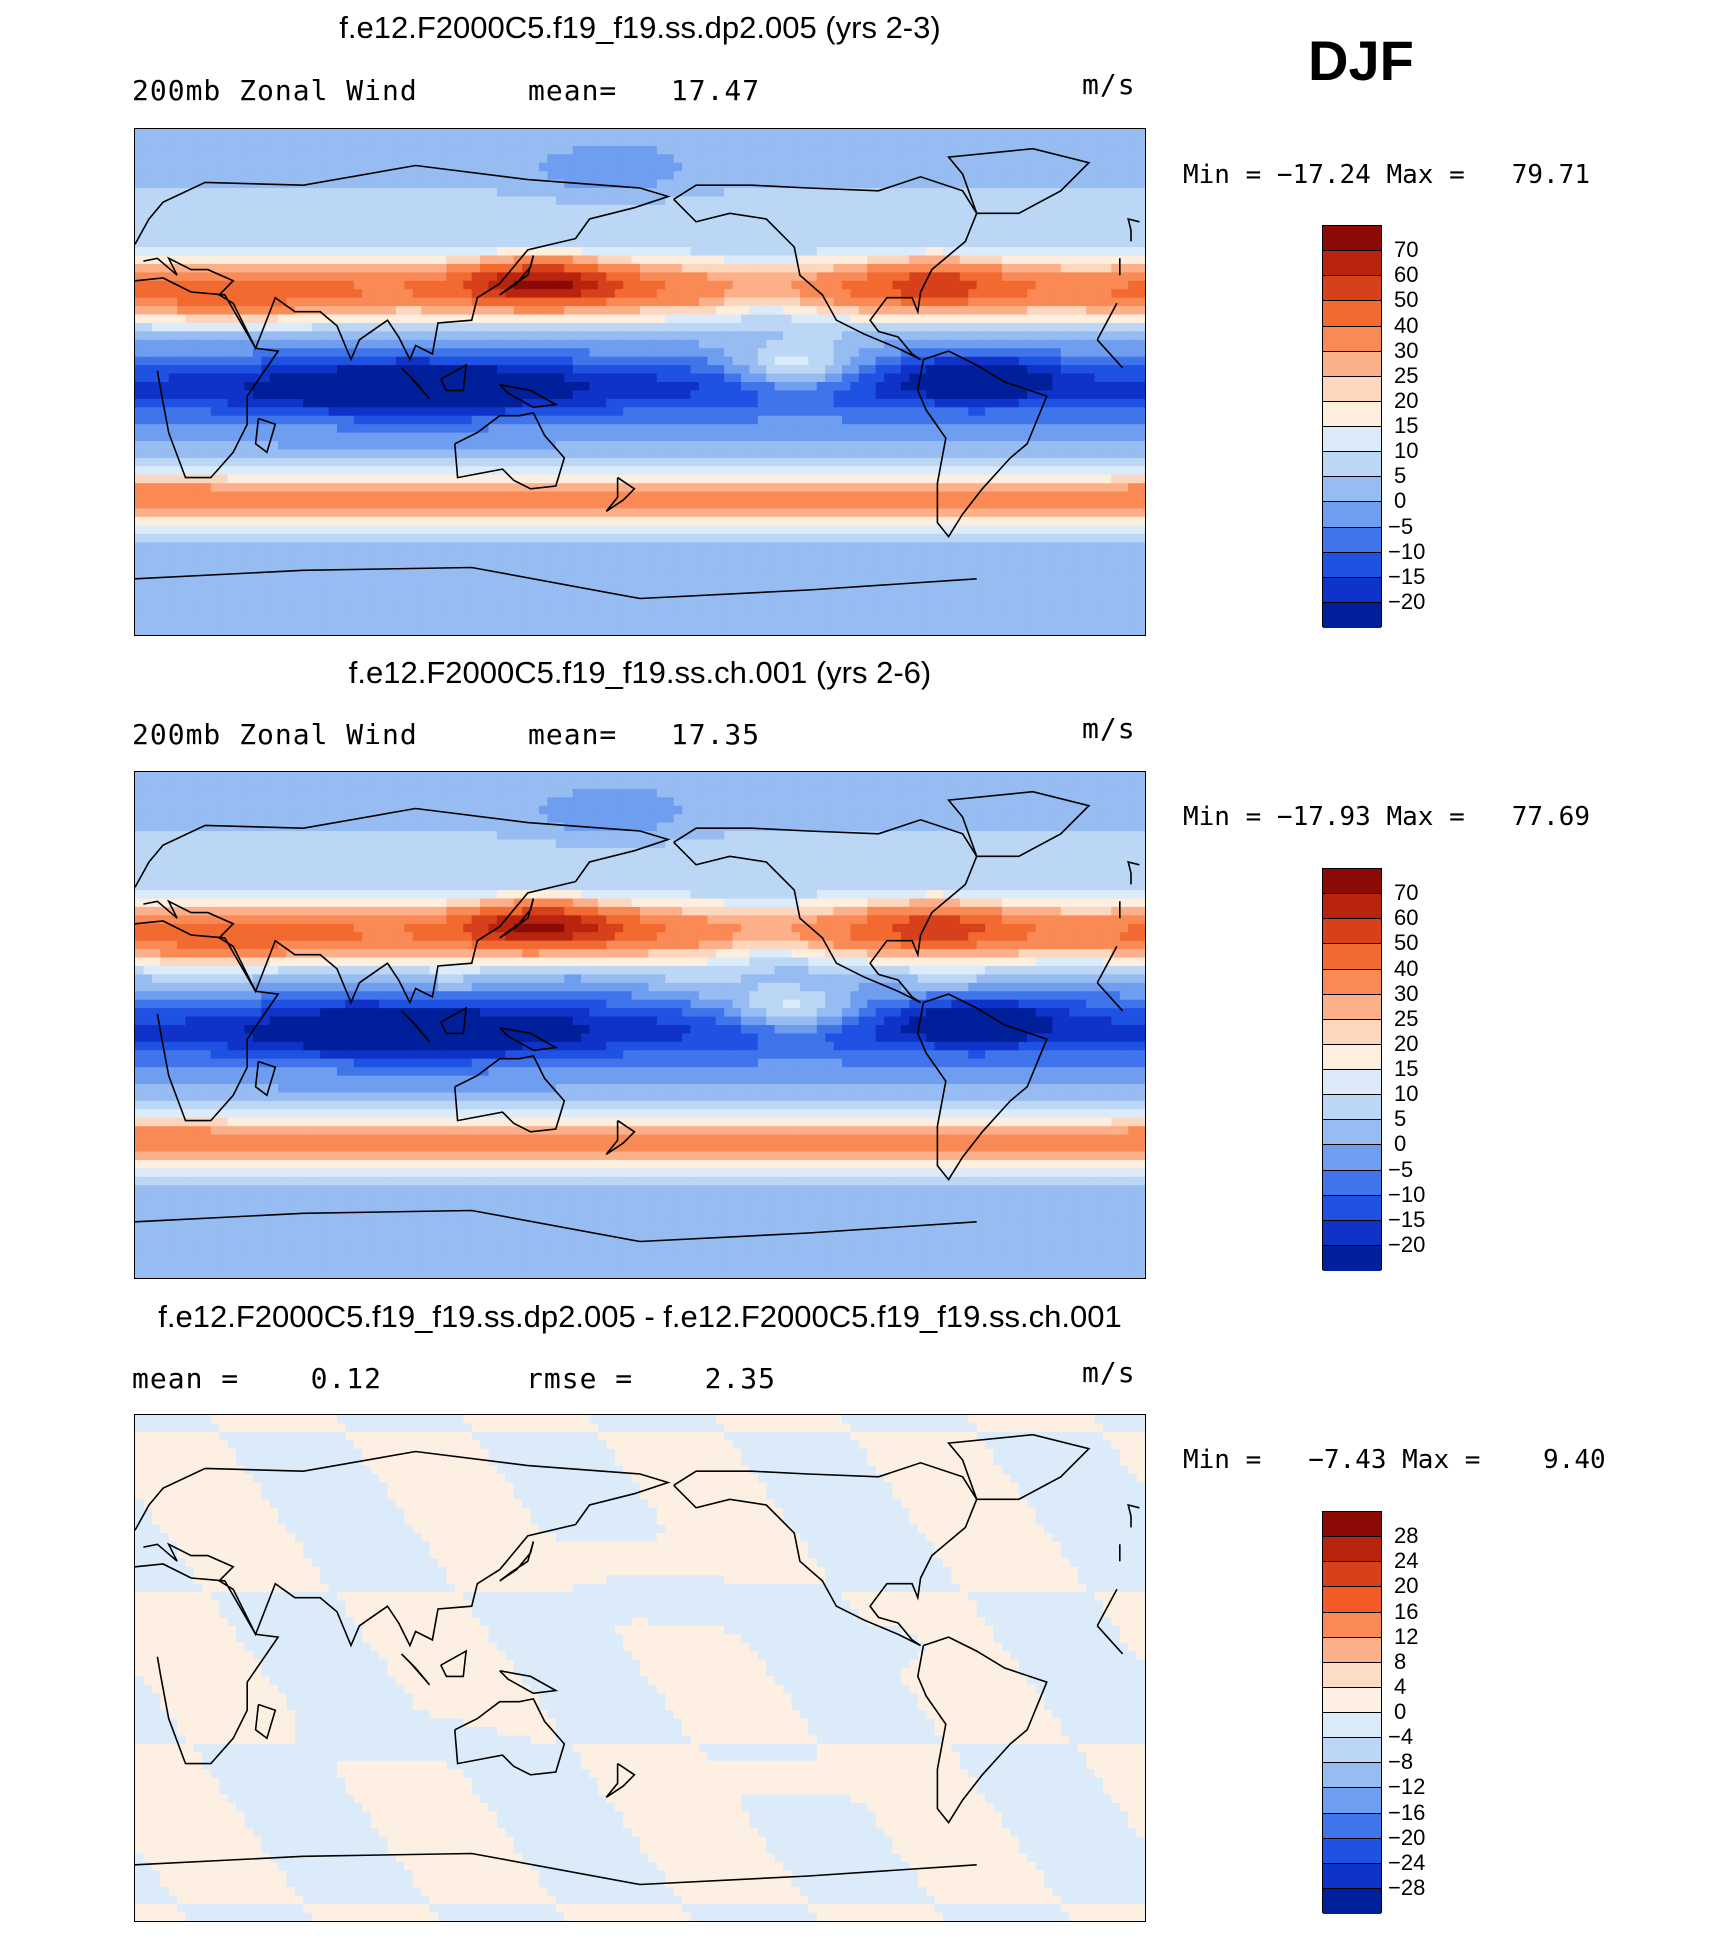  Describe the element at coordinates (644, 734) in the screenshot. I see `mean-label: mean= 17.35` at that location.